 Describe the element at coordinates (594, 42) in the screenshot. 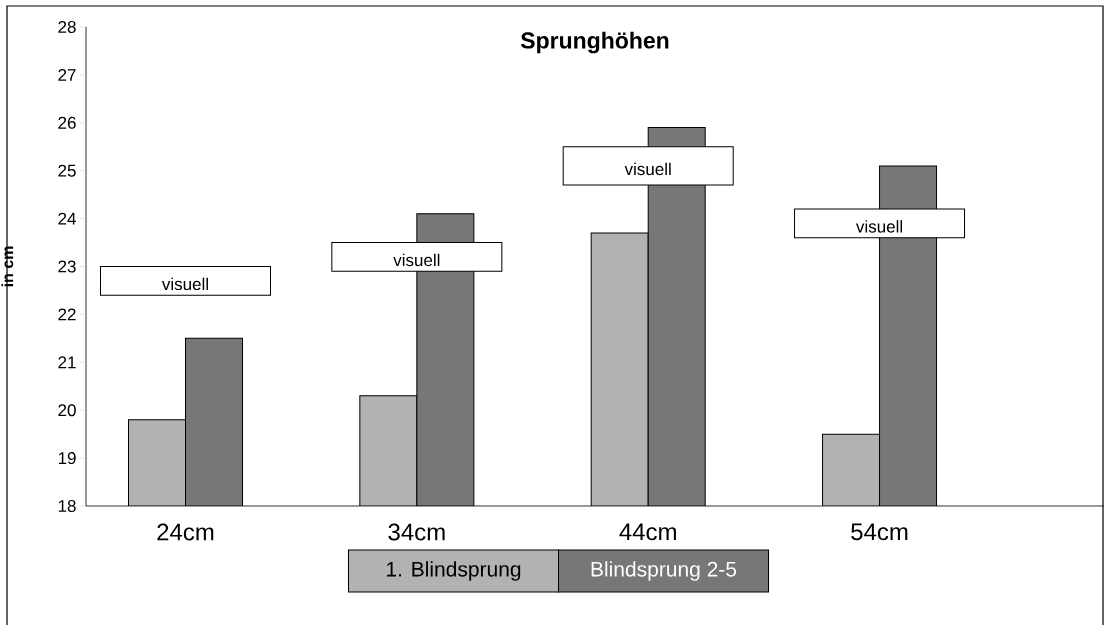

I see `chart-title: Sprunghöhen` at that location.